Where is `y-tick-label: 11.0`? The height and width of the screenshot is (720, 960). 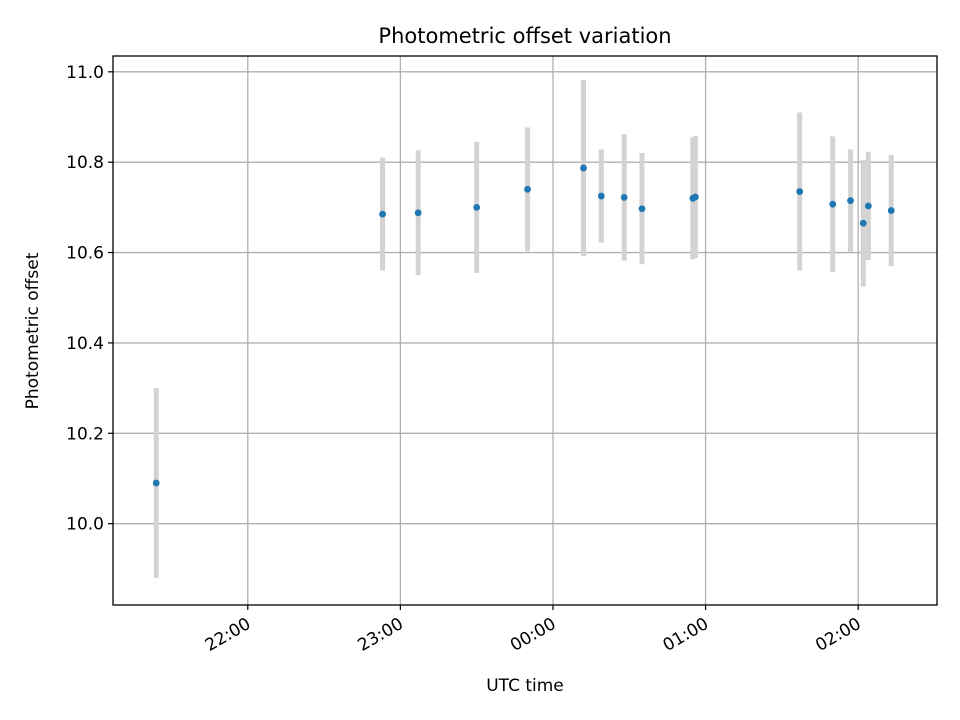
y-tick-label: 11.0 is located at coordinates (85, 73).